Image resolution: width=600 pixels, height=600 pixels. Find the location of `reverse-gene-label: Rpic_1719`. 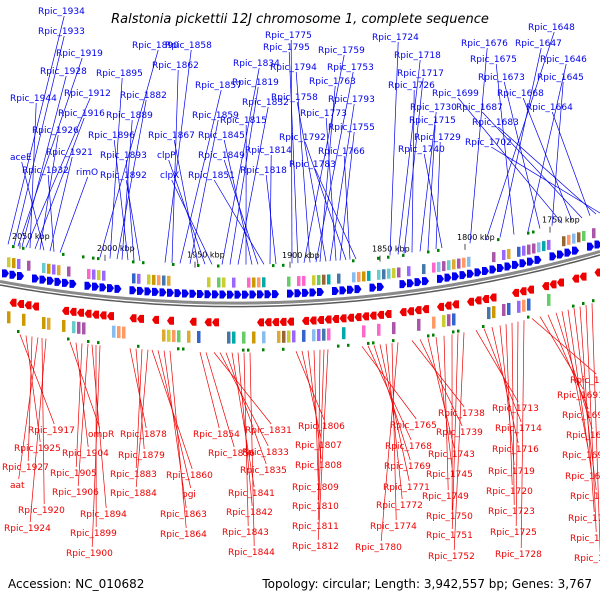

reverse-gene-label: Rpic_1719 is located at coordinates (511, 472).